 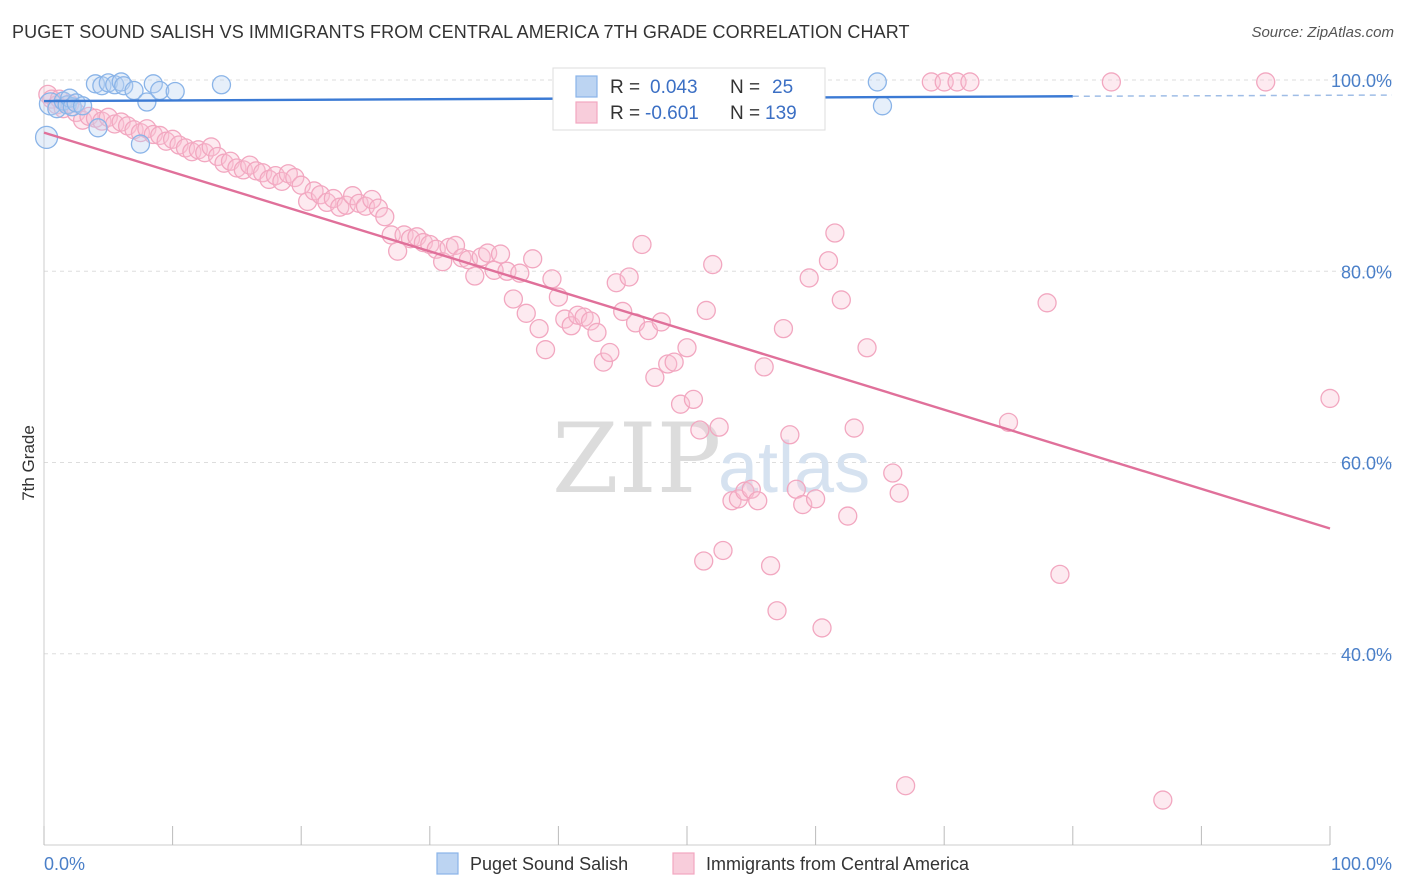 I want to click on x-tick-label-min: 0.0%, so click(x=64, y=864).